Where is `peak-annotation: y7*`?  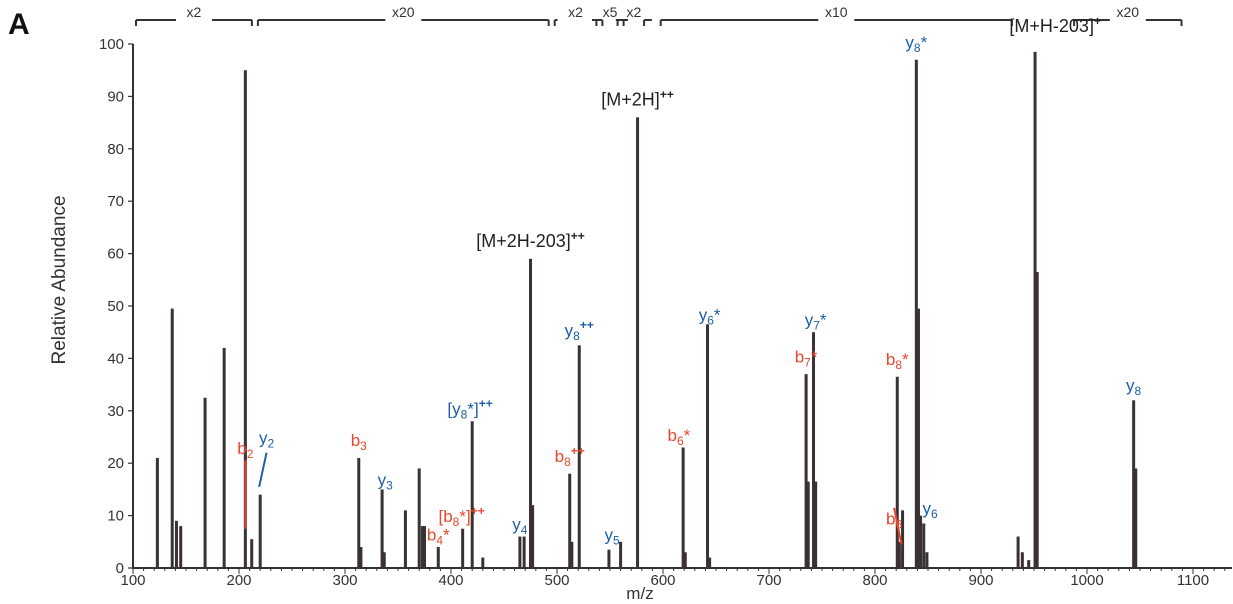
peak-annotation: y7* is located at coordinates (816, 322).